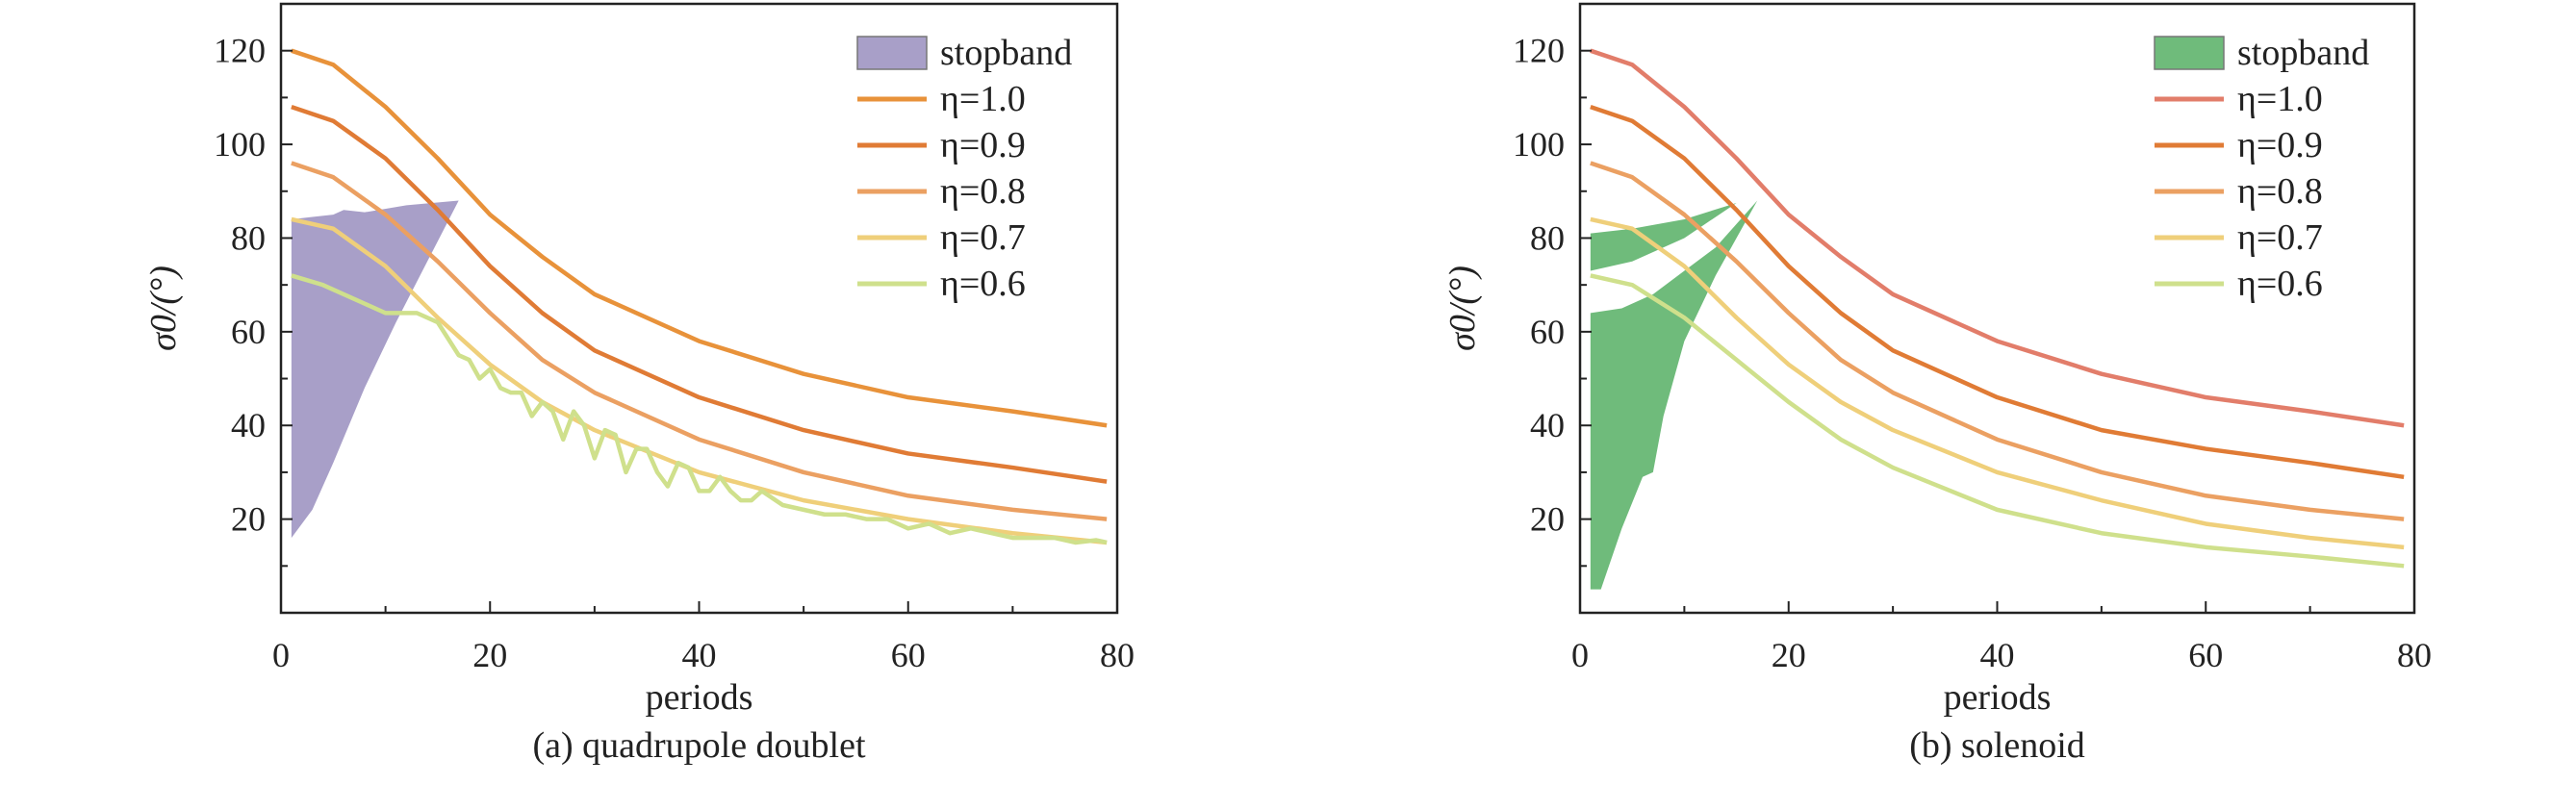 This screenshot has height=785, width=2576. What do you see at coordinates (1997, 746) in the screenshot?
I see `panel-caption: (b) solenoid` at bounding box center [1997, 746].